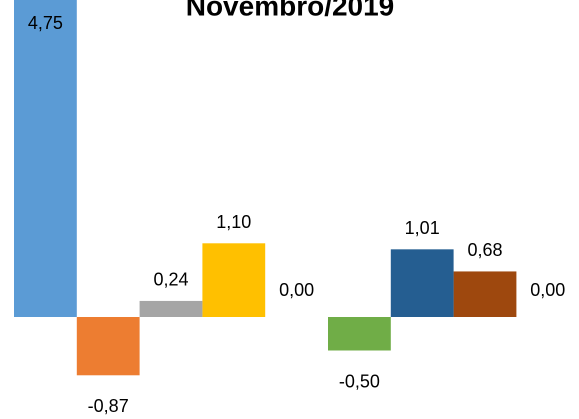  Describe the element at coordinates (484, 250) in the screenshot. I see `value-label: 0,68` at that location.